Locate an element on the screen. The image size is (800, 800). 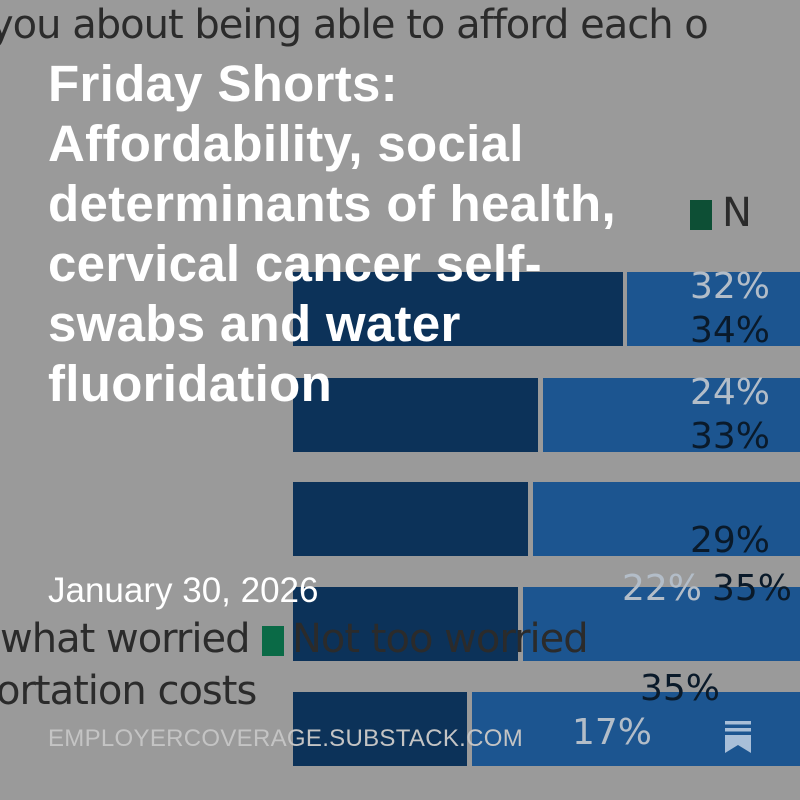
legend-label: what worried is located at coordinates (125, 639).